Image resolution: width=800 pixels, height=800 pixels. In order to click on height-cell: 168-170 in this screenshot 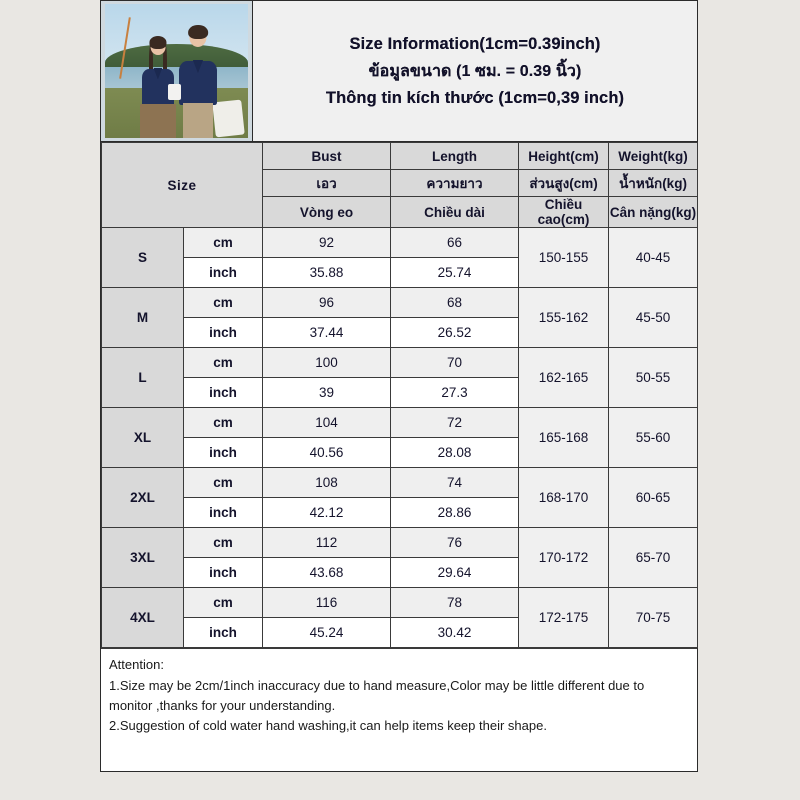, I will do `click(564, 497)`.